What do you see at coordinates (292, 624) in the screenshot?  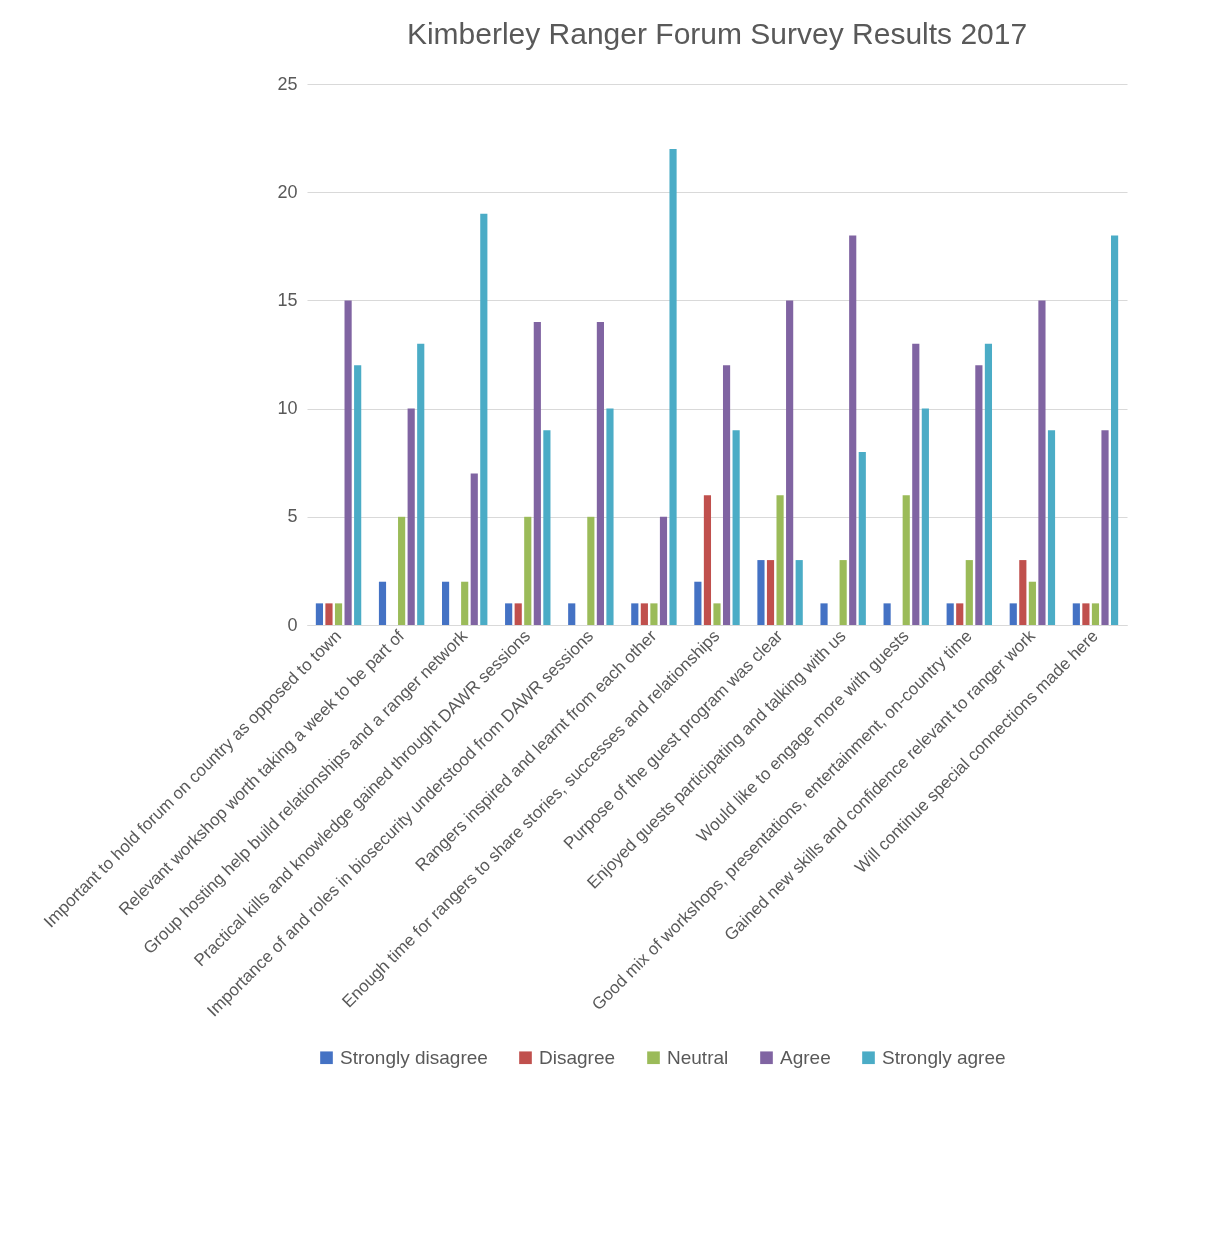 I see `y-tick-label: 0` at bounding box center [292, 624].